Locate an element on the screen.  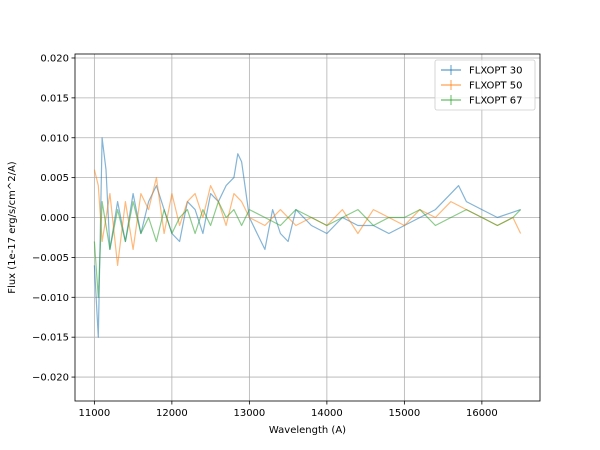
legend: FLXOPT 30 FLXOPT 50 FLXOPT 67 is located at coordinates (485, 85).